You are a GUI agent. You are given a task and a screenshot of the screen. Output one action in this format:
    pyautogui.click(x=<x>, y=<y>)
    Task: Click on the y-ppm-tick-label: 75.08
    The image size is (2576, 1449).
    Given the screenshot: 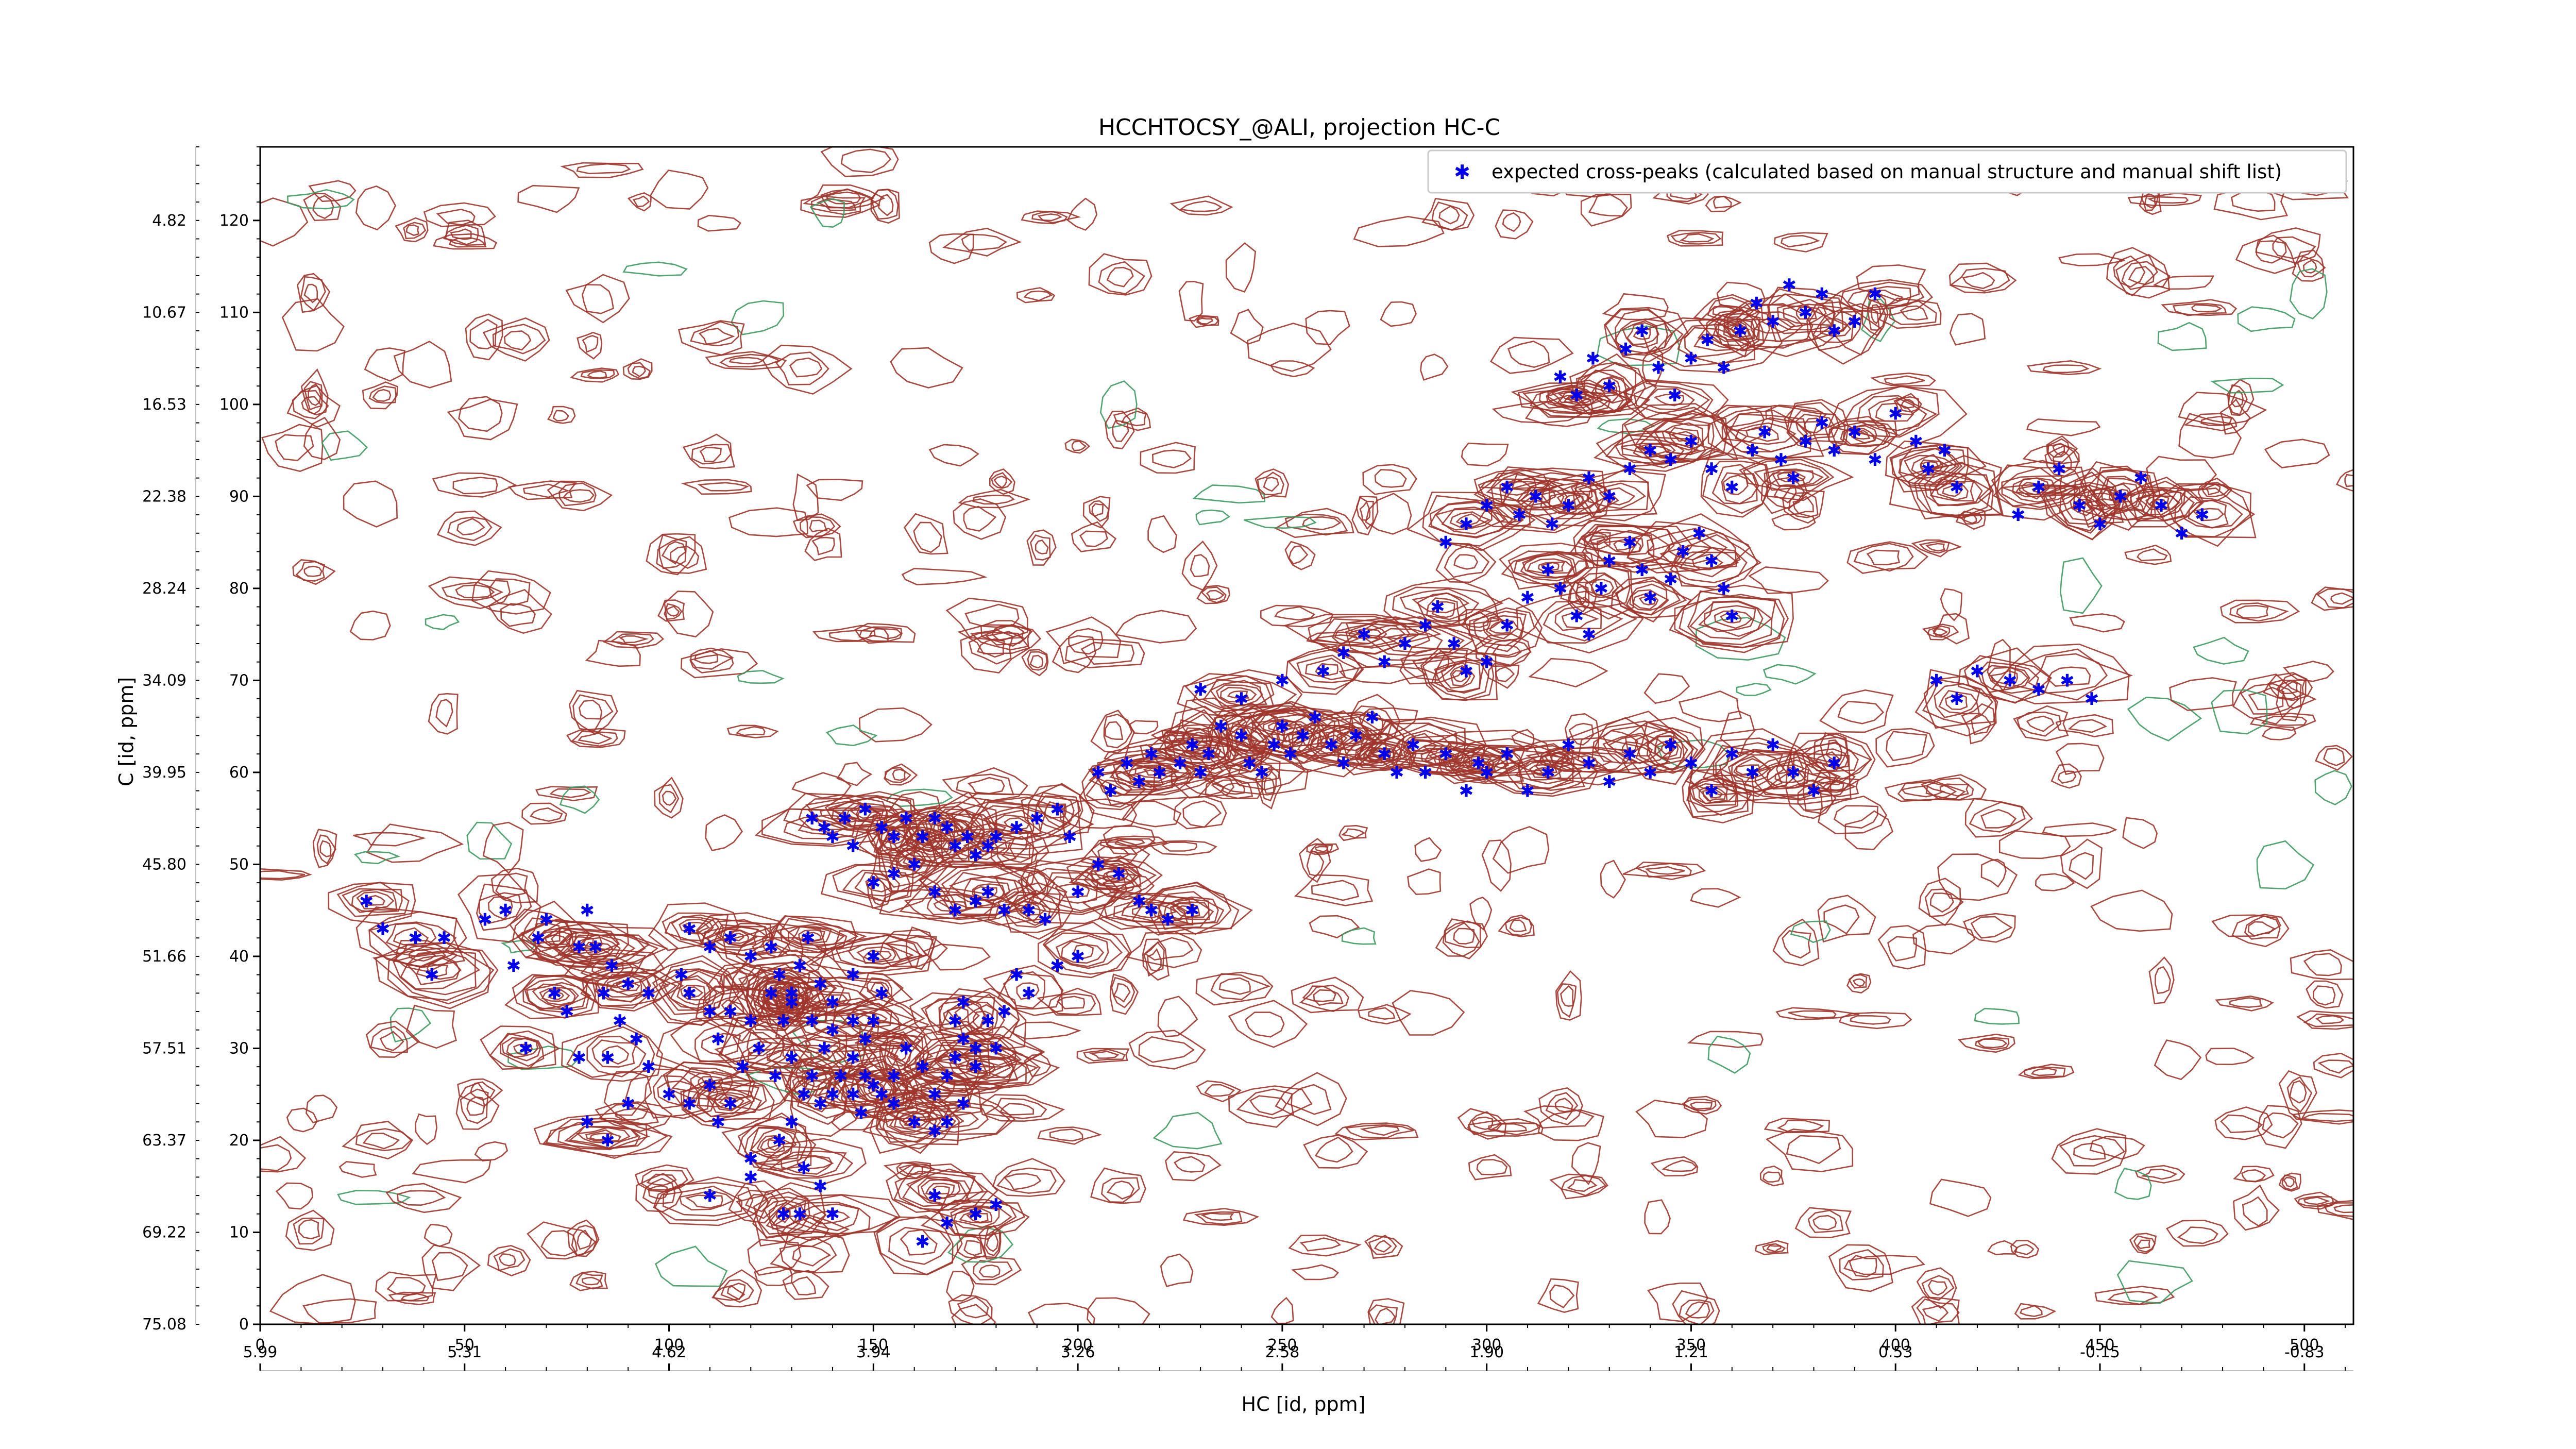 What is the action you would take?
    pyautogui.click(x=164, y=1325)
    